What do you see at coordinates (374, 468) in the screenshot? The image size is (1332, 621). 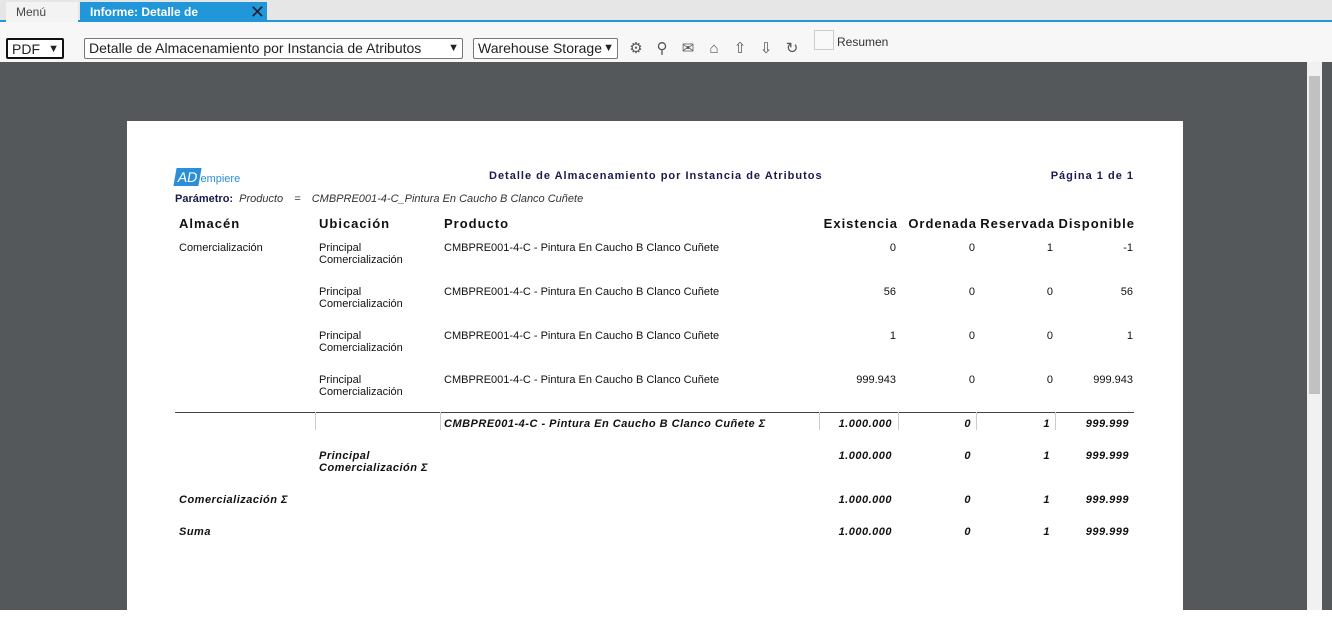 I see `total-label-2: Comercialización Σ` at bounding box center [374, 468].